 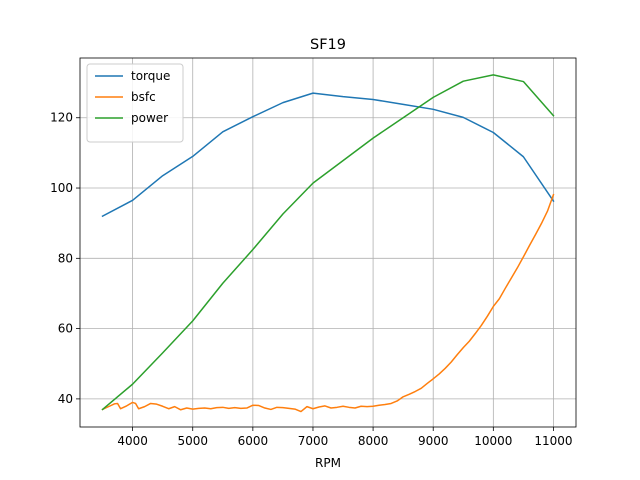 What do you see at coordinates (192, 441) in the screenshot?
I see `x-tick-label: 5000` at bounding box center [192, 441].